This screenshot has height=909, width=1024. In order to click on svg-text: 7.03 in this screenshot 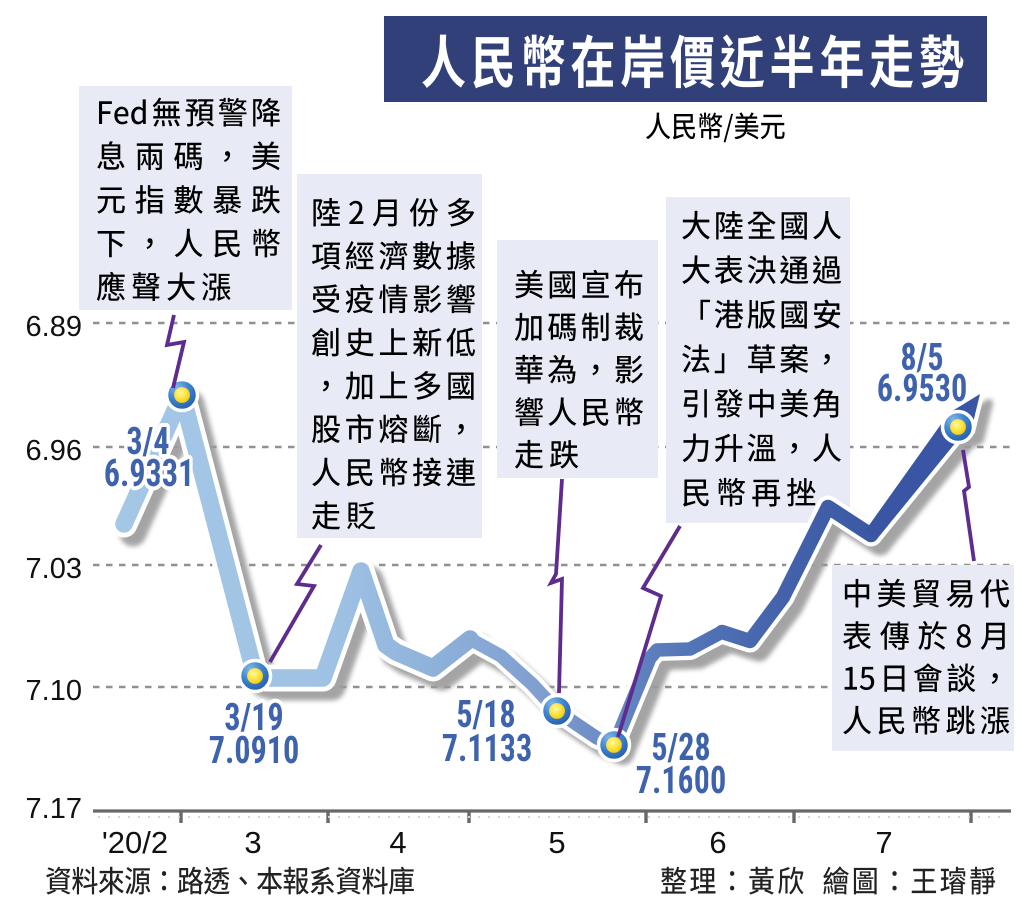, I will do `click(54, 569)`.